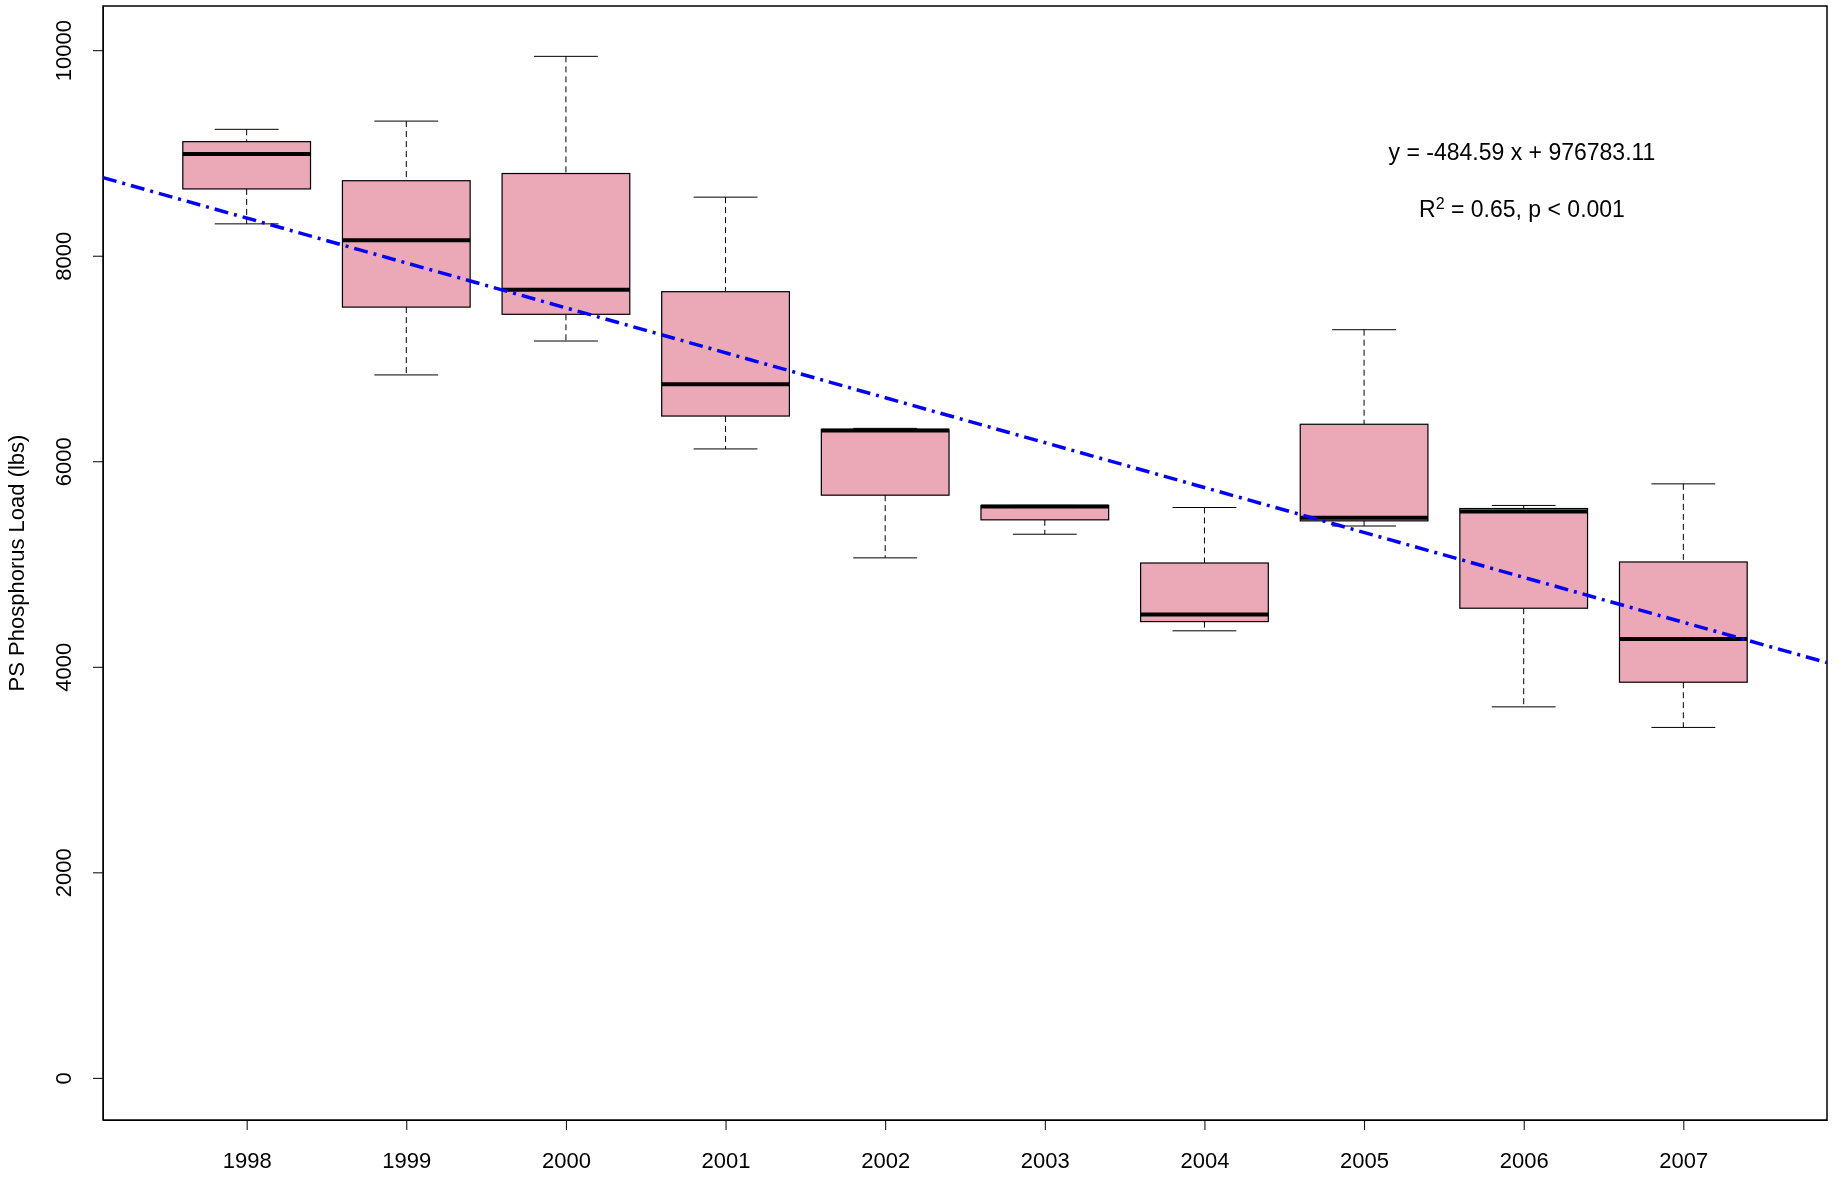 The height and width of the screenshot is (1188, 1839). Describe the element at coordinates (63, 667) in the screenshot. I see `y-tick-label: 4000` at that location.